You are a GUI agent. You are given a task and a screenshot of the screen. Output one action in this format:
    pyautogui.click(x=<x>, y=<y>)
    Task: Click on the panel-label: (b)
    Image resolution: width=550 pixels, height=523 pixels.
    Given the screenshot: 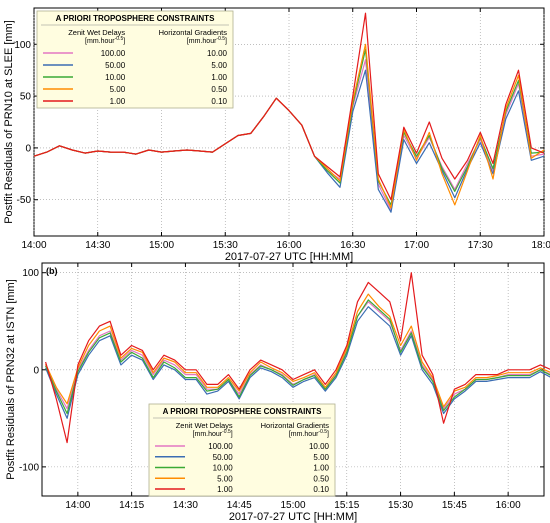 What is the action you would take?
    pyautogui.click(x=52, y=271)
    